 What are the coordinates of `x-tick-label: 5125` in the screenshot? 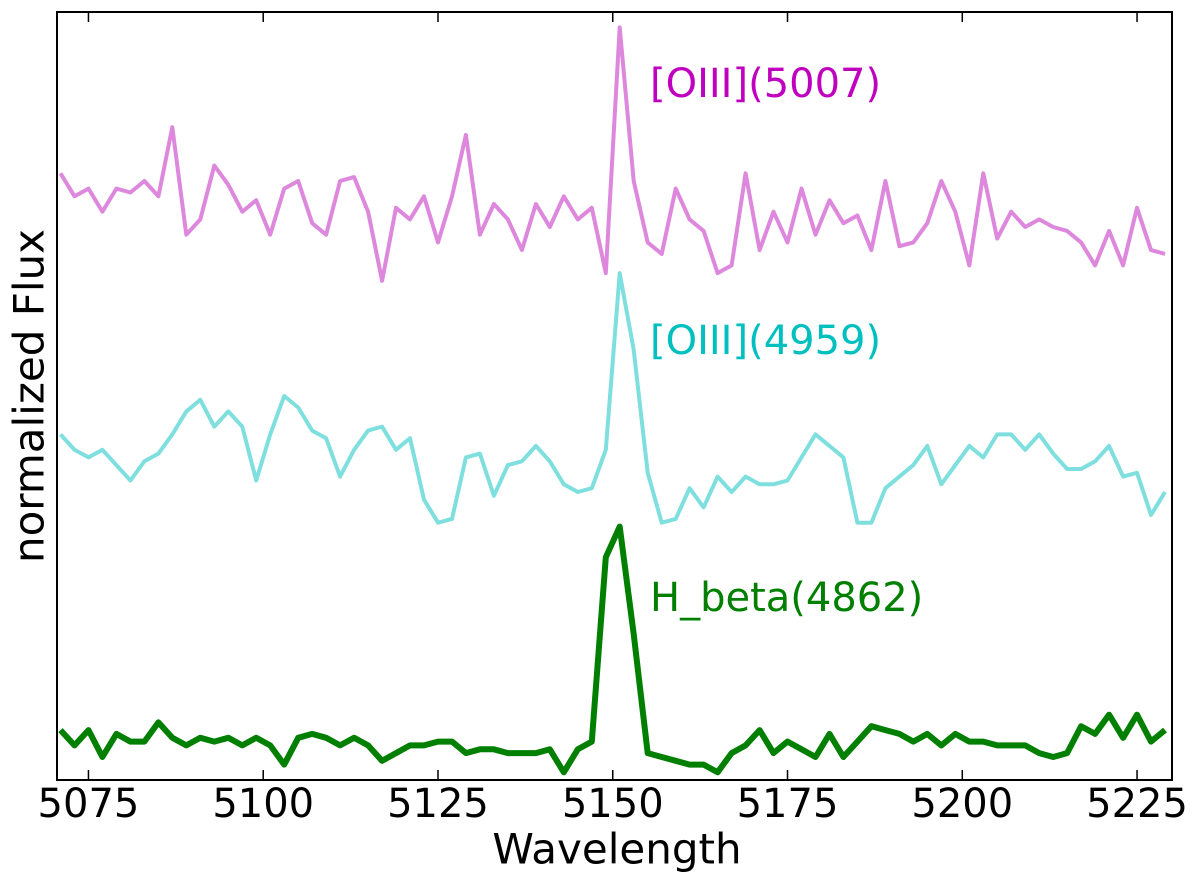 It's located at (438, 804).